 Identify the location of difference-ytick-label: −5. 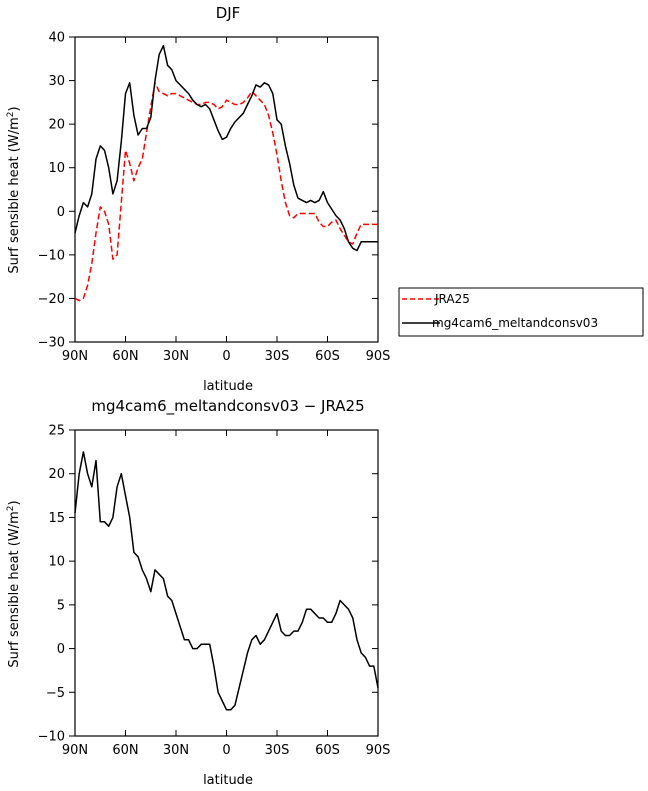
(55, 693).